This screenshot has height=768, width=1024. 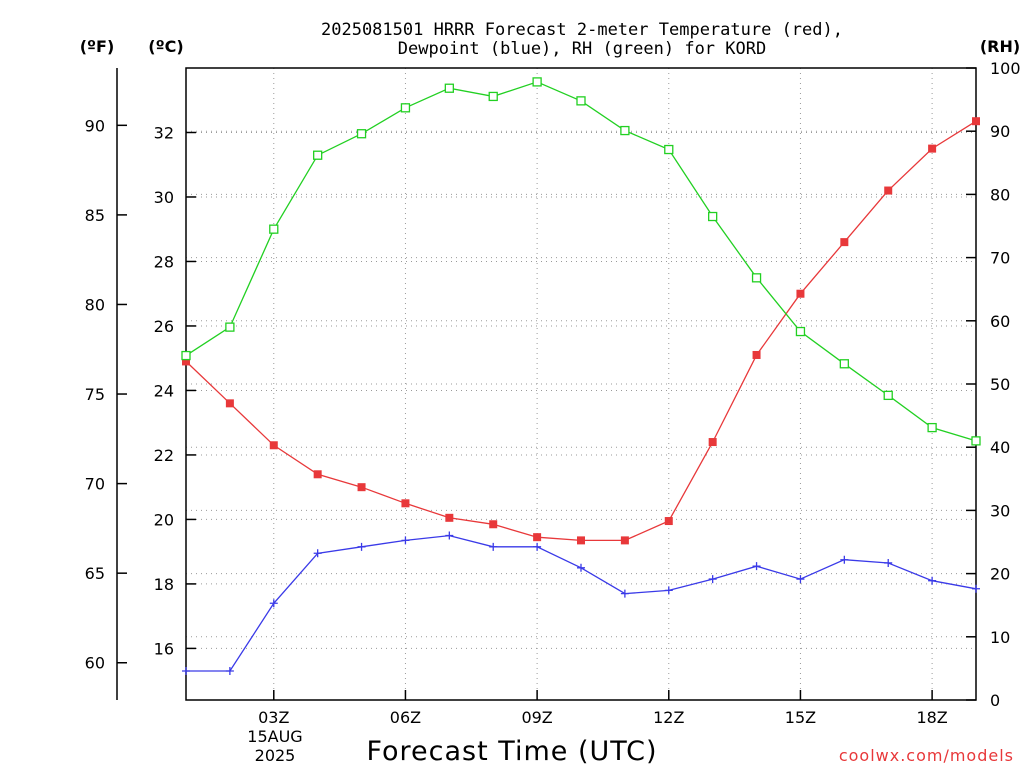 I want to click on date-label-year: 2025, so click(x=275, y=755).